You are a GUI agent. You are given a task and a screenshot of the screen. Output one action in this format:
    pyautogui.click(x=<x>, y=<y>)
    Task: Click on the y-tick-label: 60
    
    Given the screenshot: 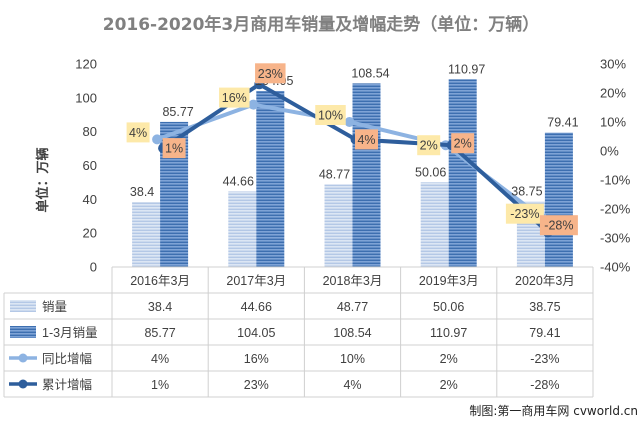 What is the action you would take?
    pyautogui.click(x=90, y=165)
    